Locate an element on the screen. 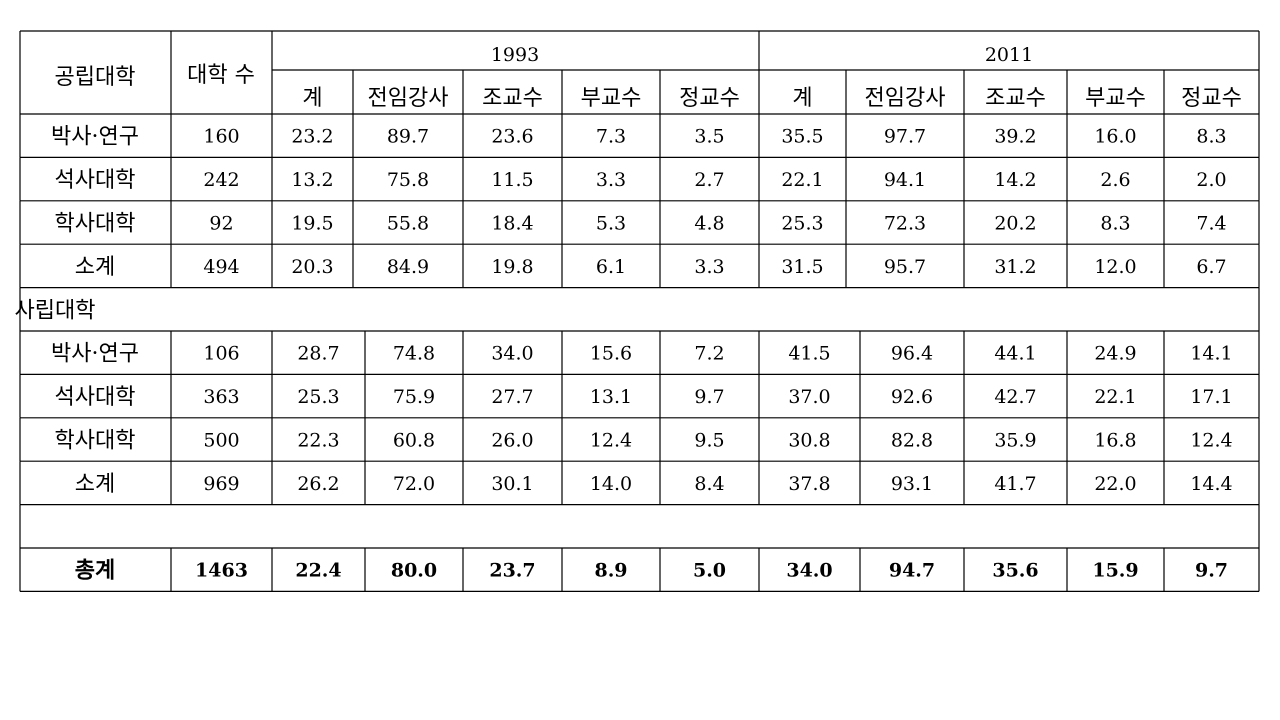  cell: 39.2 is located at coordinates (1015, 137).